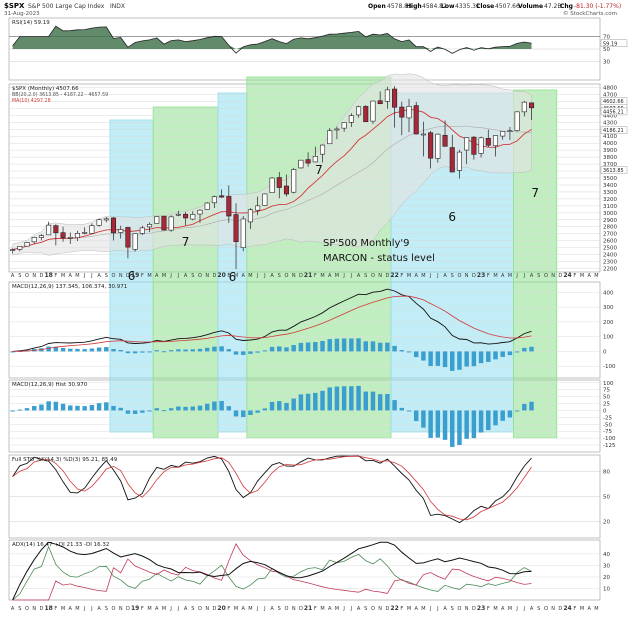 The image size is (640, 618). I want to click on hist-tick-label: 25, so click(606, 405).